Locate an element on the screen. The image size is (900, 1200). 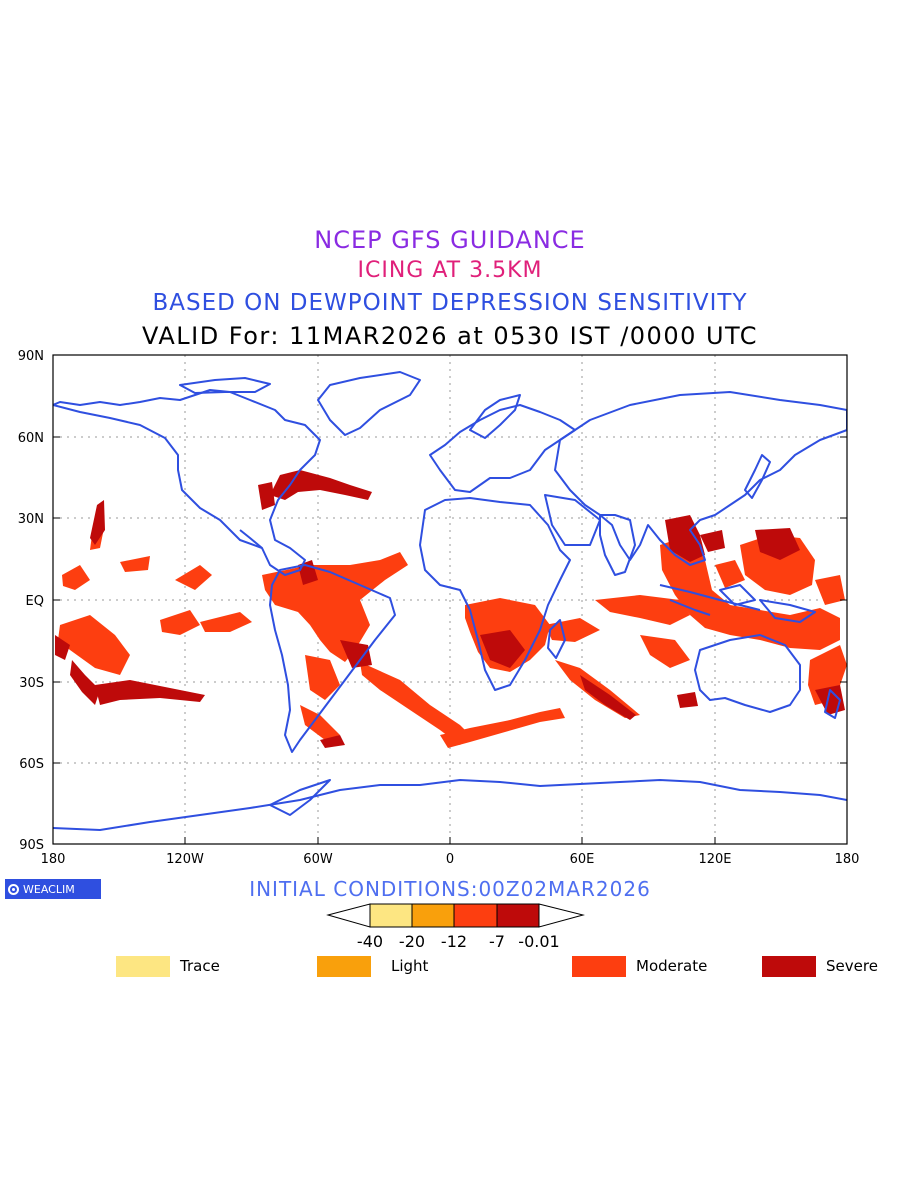
legend-item-moderate: Moderate is located at coordinates (639, 966).